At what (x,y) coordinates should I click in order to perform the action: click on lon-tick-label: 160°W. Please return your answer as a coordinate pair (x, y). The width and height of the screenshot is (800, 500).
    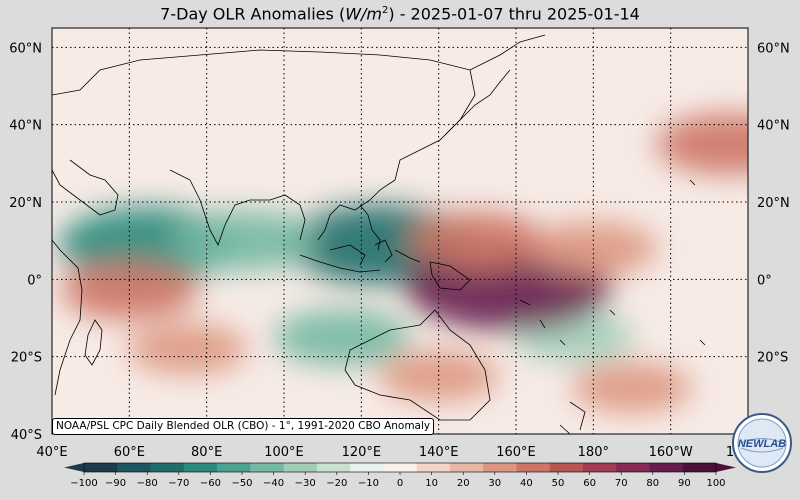
    Looking at the image, I should click on (671, 452).